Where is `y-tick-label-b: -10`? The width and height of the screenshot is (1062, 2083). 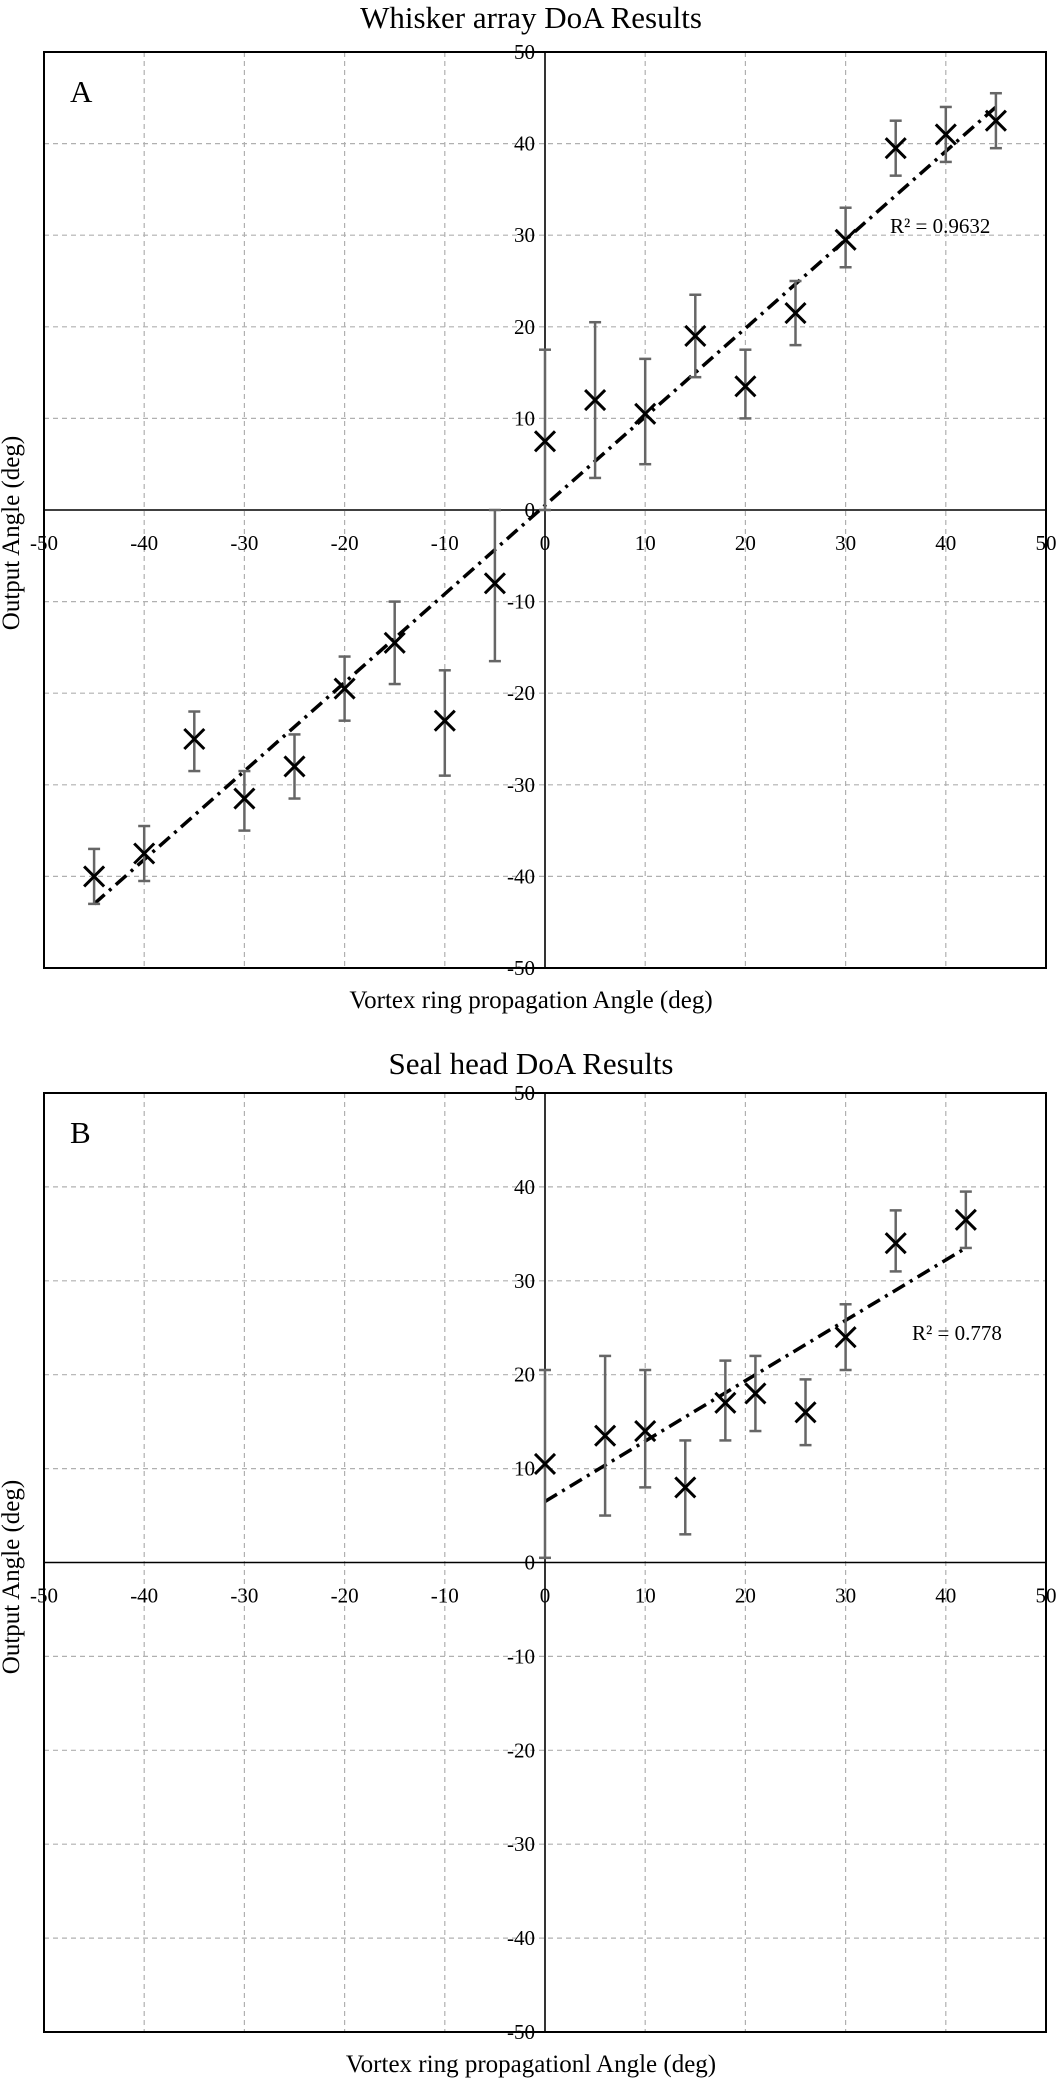
y-tick-label-b: -10 is located at coordinates (521, 1656).